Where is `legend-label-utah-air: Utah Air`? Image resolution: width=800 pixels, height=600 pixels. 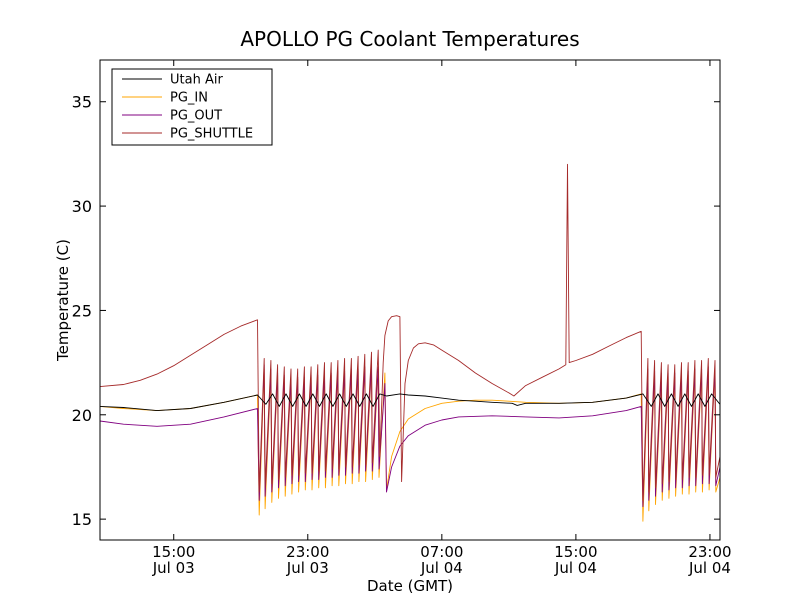 legend-label-utah-air: Utah Air is located at coordinates (196, 80).